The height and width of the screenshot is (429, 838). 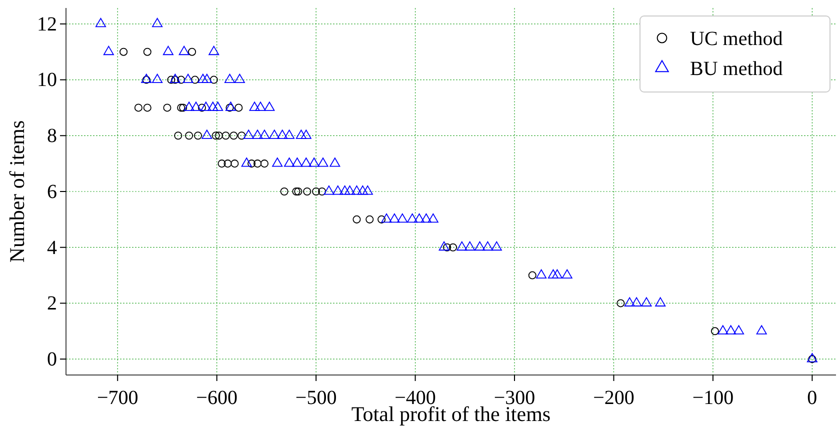 What do you see at coordinates (316, 398) in the screenshot?
I see `x-tick-label: −500` at bounding box center [316, 398].